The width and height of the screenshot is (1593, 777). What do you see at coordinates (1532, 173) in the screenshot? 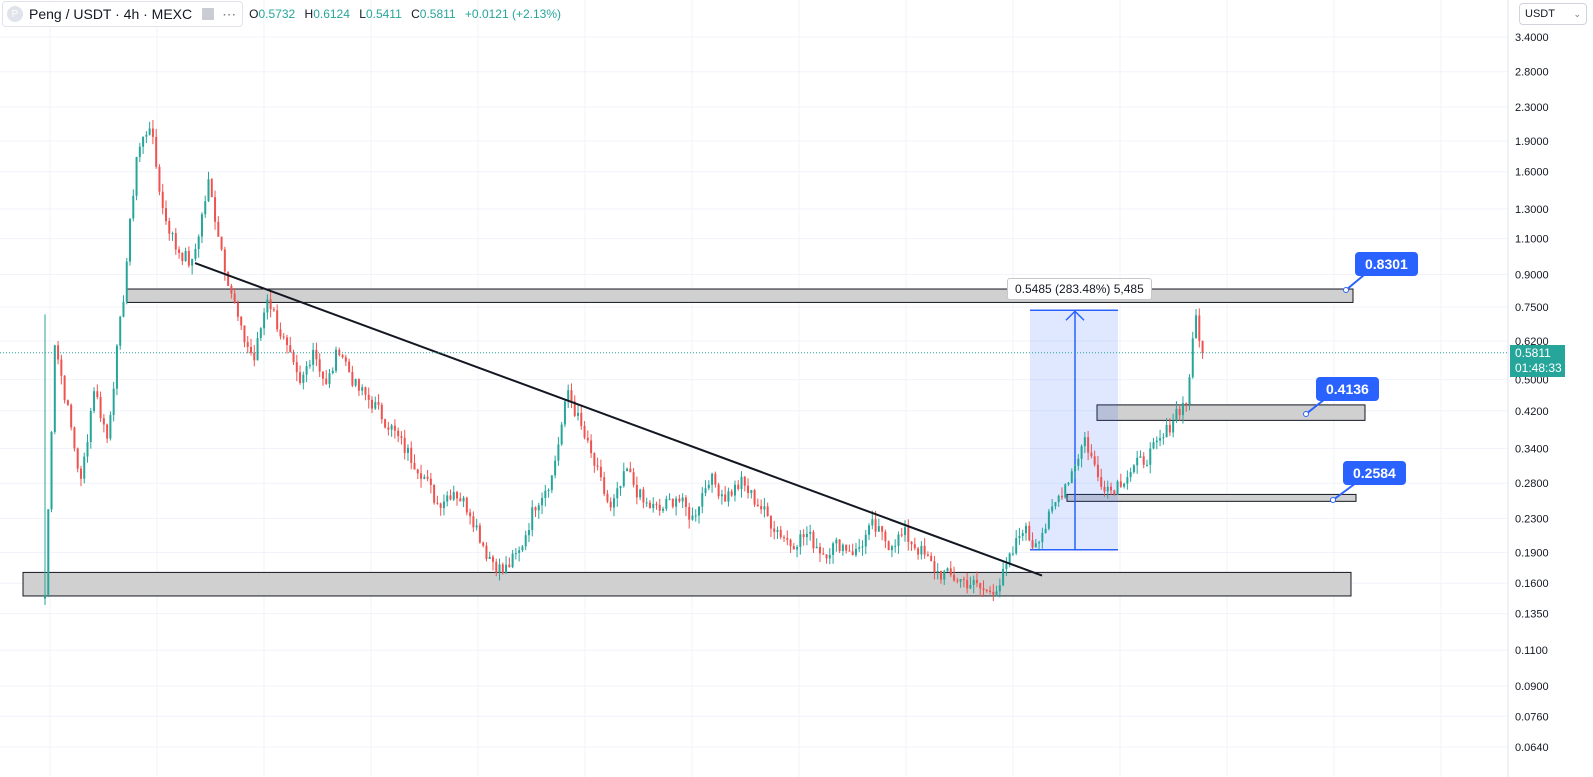
I see `price-axis-tick: 1.6000` at bounding box center [1532, 173].